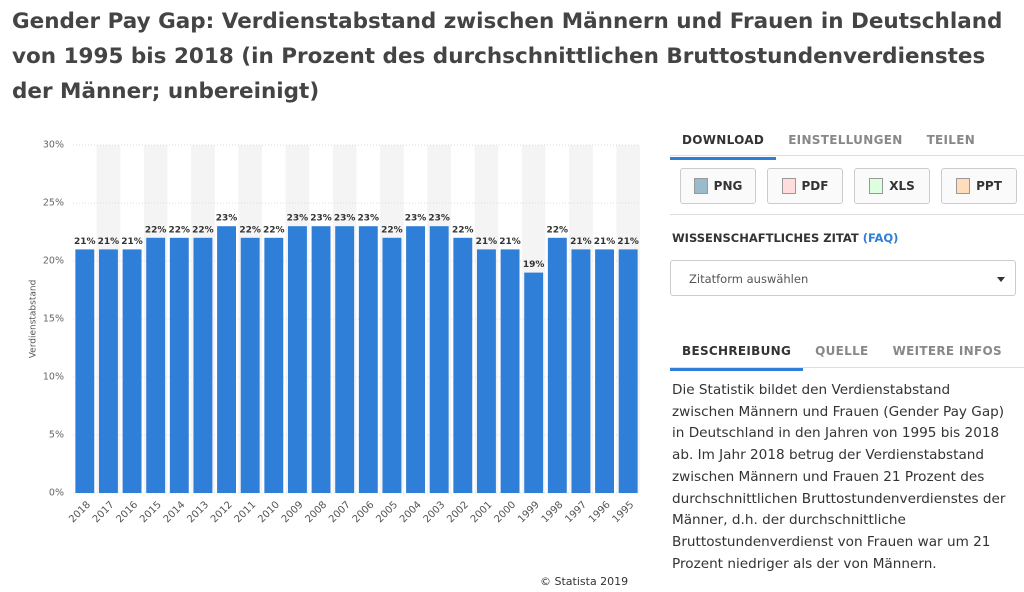 This screenshot has width=1024, height=592. What do you see at coordinates (411, 512) in the screenshot?
I see `x-tick-label: 2004` at bounding box center [411, 512].